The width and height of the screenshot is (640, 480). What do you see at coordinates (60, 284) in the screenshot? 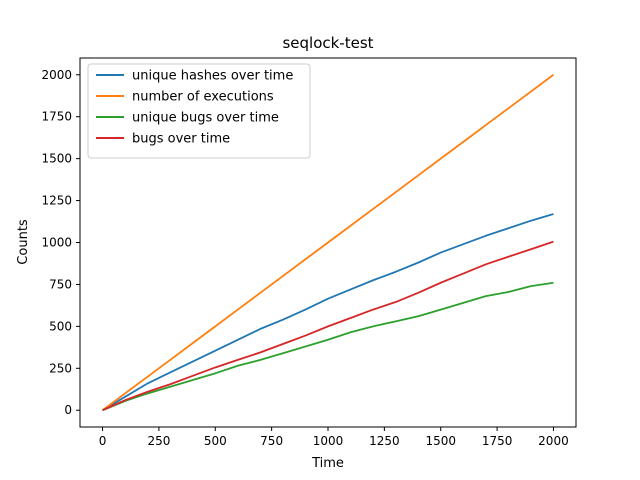
I see `y-tick-label: 750` at bounding box center [60, 284].